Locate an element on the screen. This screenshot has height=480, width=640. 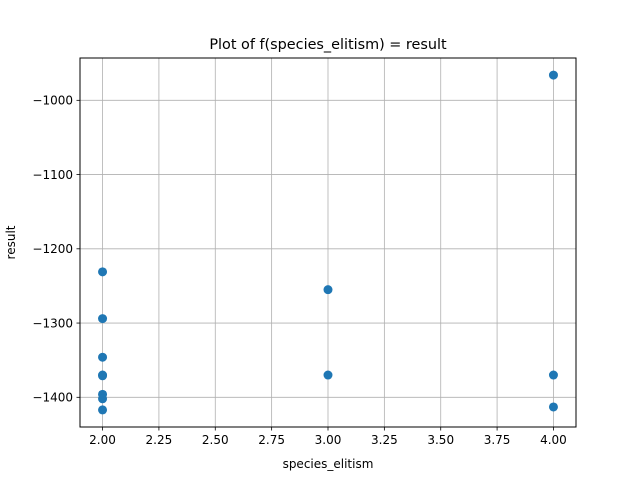
y-tick-label: −1400 is located at coordinates (52, 398).